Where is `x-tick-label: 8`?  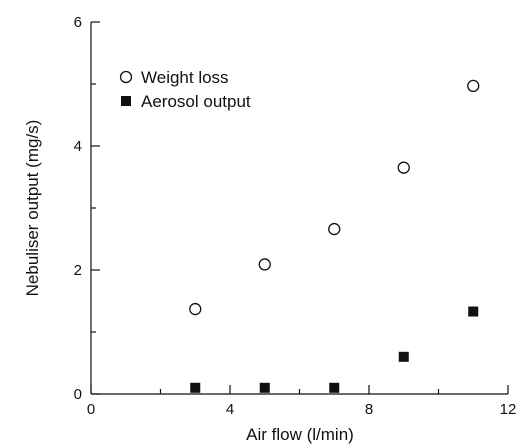
x-tick-label: 8 is located at coordinates (369, 409).